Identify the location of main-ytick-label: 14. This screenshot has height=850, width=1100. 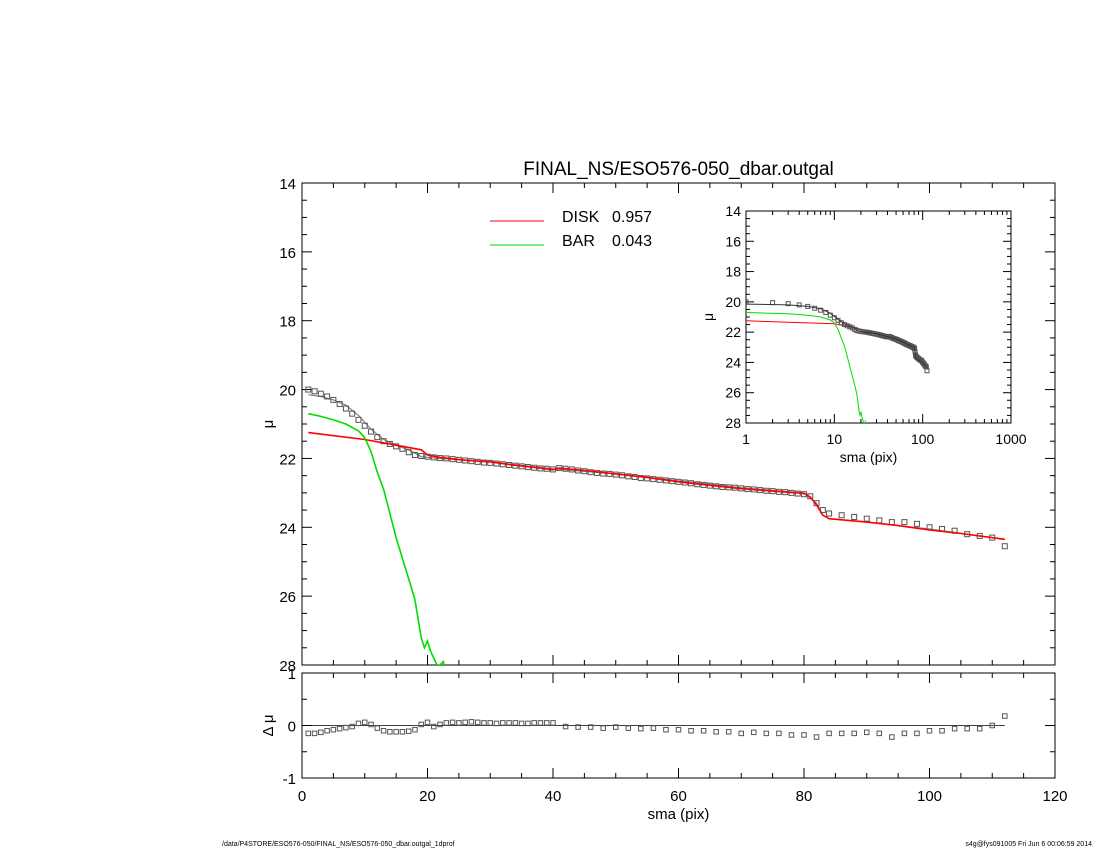
(287, 184).